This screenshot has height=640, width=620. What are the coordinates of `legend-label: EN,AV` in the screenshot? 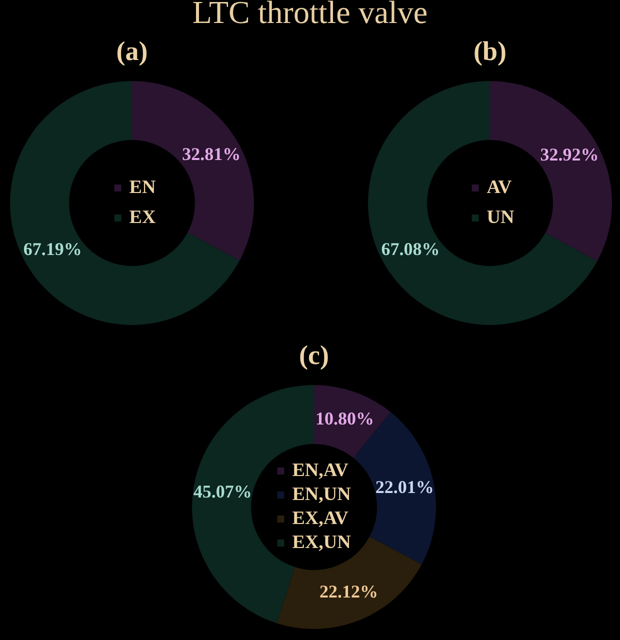 It's located at (320, 470).